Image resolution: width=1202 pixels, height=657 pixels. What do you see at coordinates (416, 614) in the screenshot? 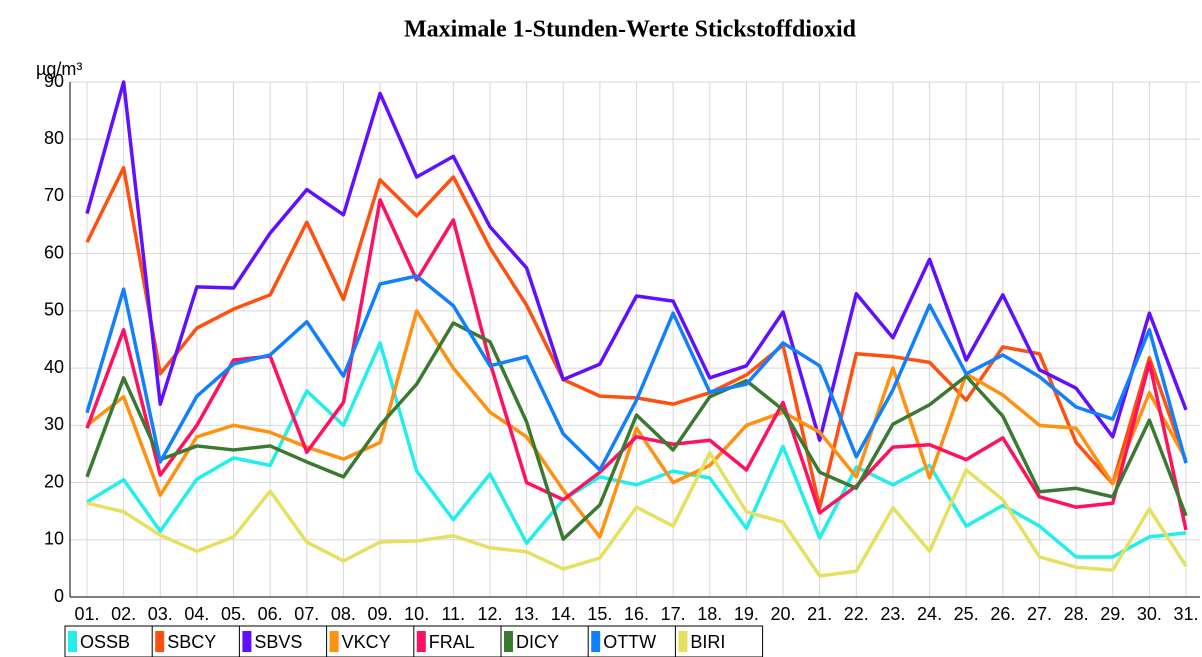
I see `x-tick-label: 10.` at bounding box center [416, 614].